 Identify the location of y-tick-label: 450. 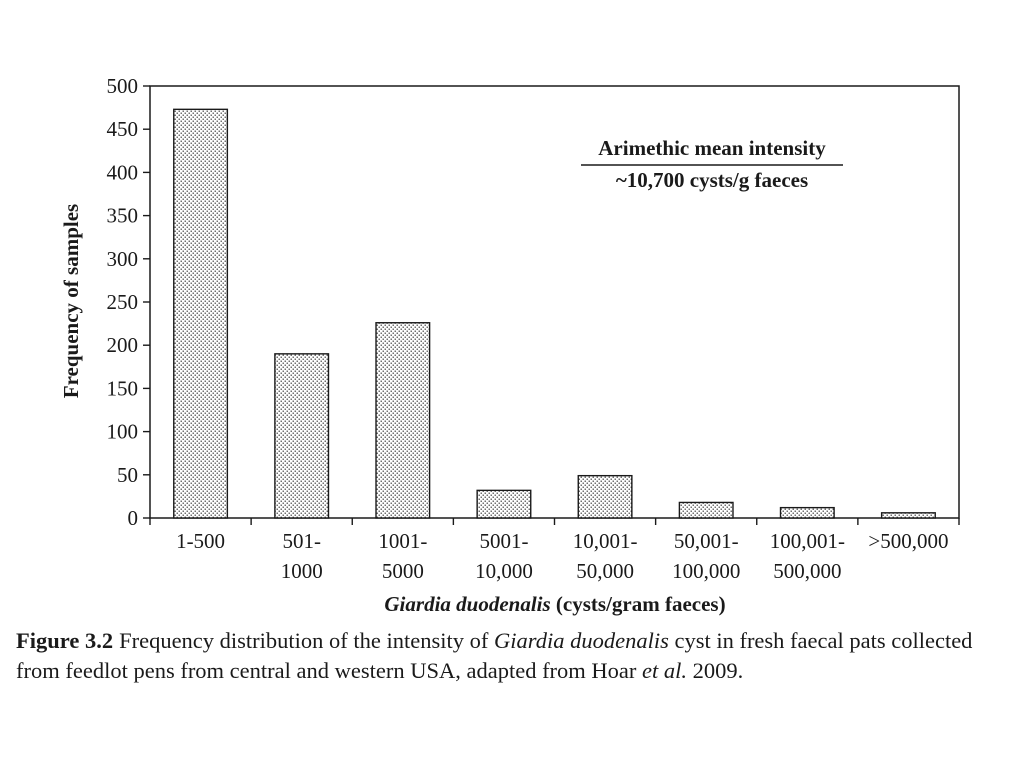
(123, 129).